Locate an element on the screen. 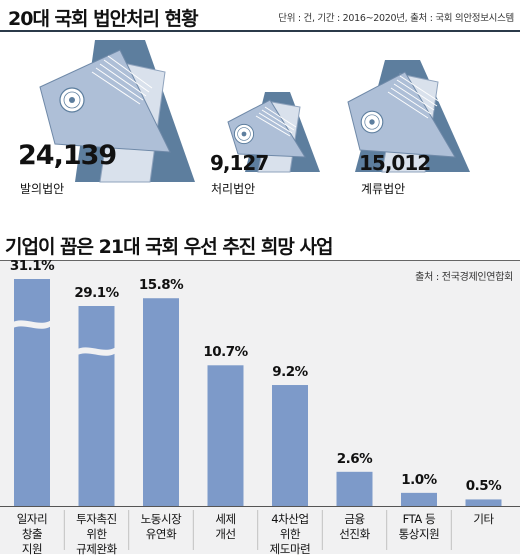 The image size is (520, 557). pending-bills-label: 계류법안 is located at coordinates (383, 189).